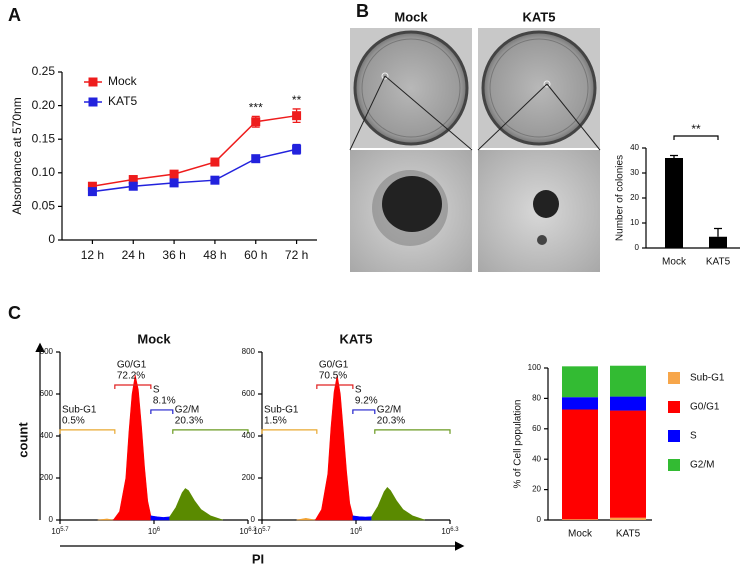  What do you see at coordinates (547, 84) in the screenshot?
I see `zoom-spot` at bounding box center [547, 84].